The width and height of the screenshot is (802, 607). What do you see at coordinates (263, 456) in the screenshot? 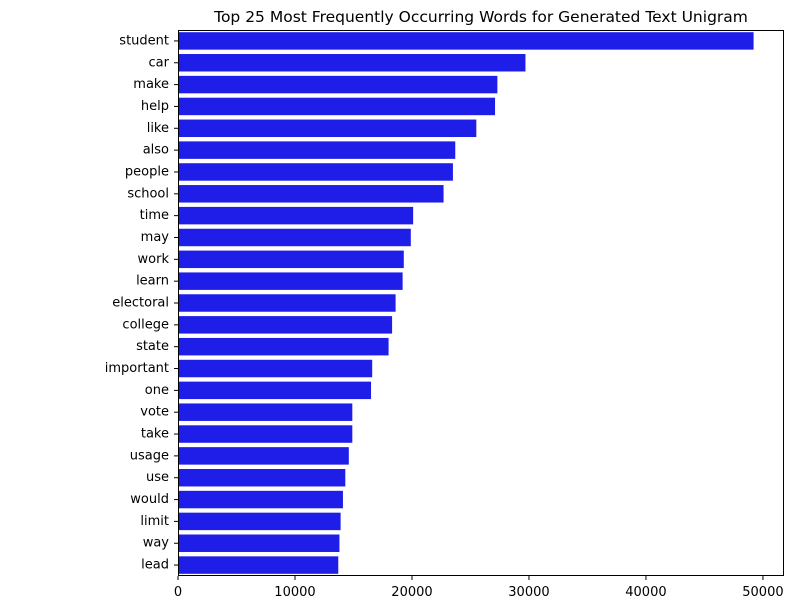
I see `bar-usage` at bounding box center [263, 456].